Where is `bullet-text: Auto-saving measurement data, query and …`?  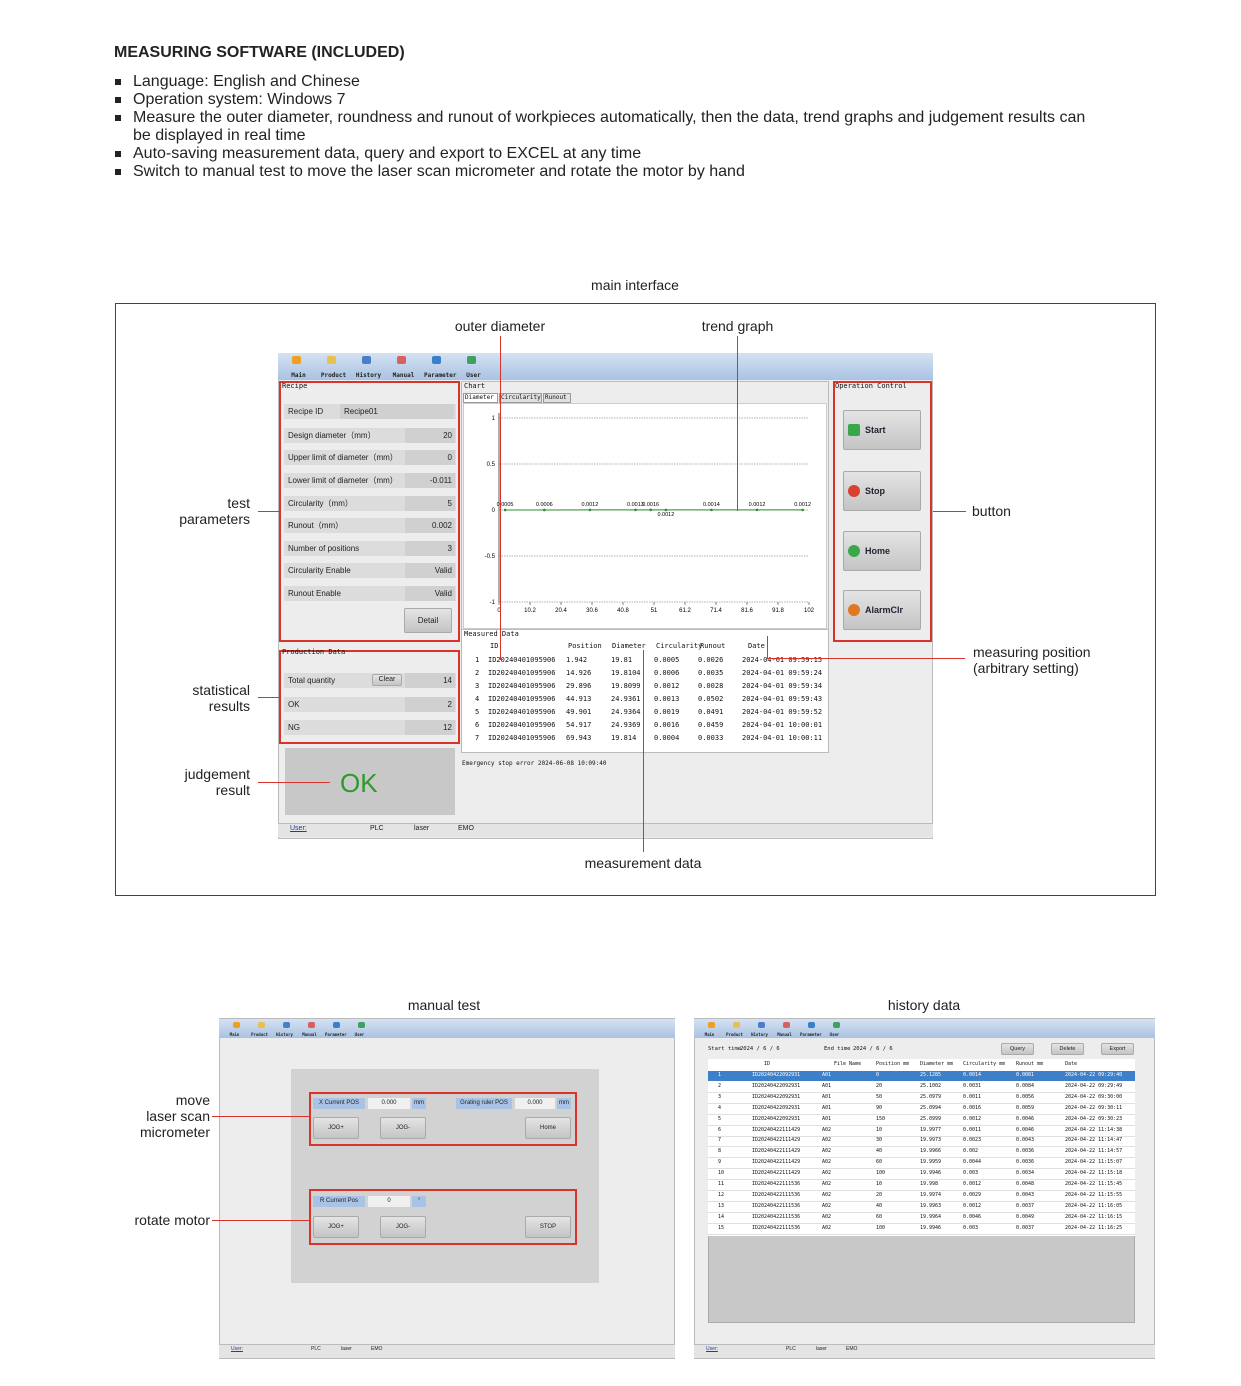 bullet-text: Auto-saving measurement data, query and … is located at coordinates (387, 153).